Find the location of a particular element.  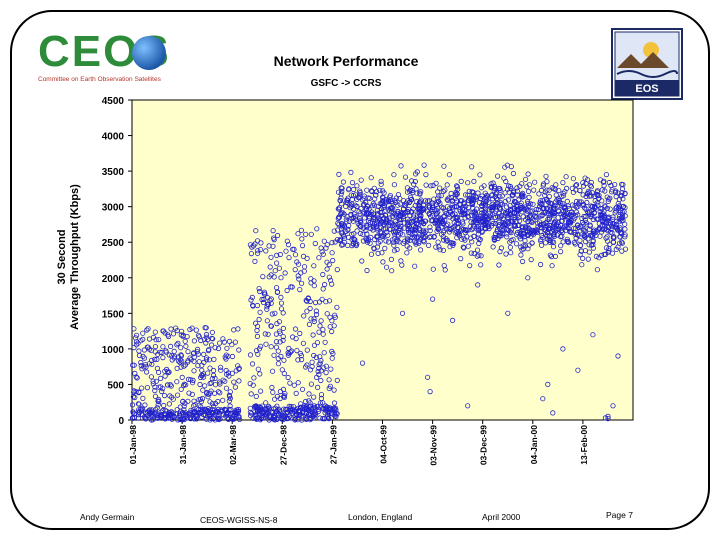

eos-logo: EOS is located at coordinates (647, 64).